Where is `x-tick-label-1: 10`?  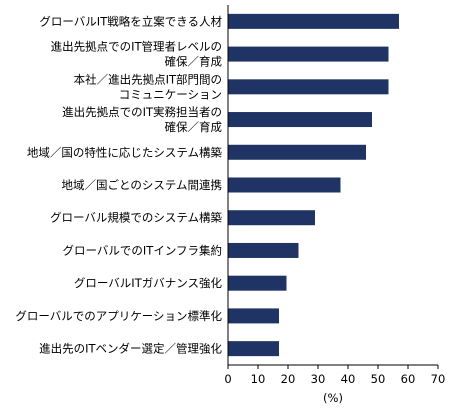 x-tick-label-1: 10 is located at coordinates (258, 379).